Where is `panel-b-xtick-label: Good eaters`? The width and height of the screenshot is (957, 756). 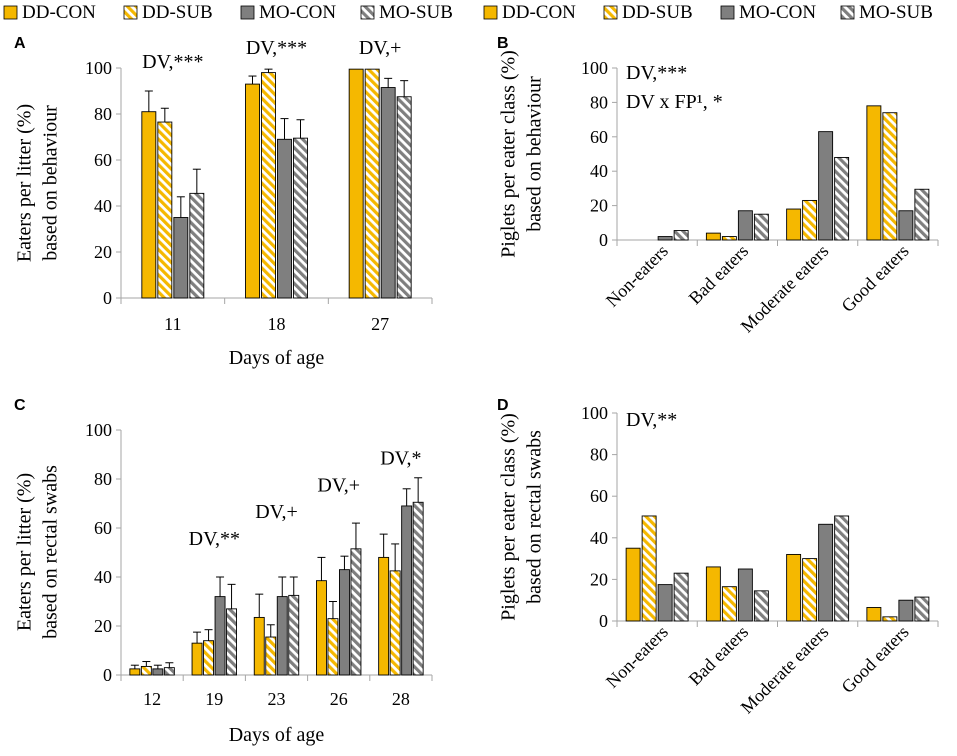 panel-b-xtick-label: Good eaters is located at coordinates (874, 278).